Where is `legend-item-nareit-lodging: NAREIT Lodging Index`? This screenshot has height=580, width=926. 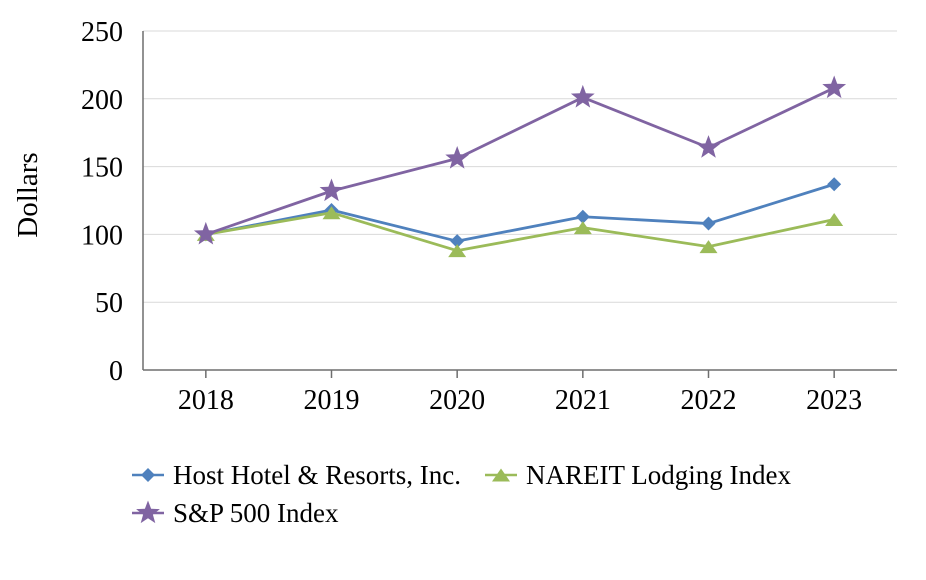
legend-item-nareit-lodging: NAREIT Lodging Index is located at coordinates (637, 475).